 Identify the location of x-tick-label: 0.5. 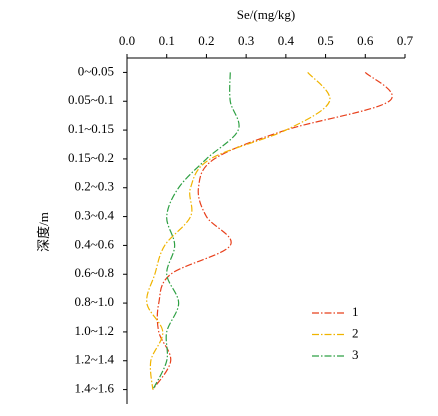
(325, 40).